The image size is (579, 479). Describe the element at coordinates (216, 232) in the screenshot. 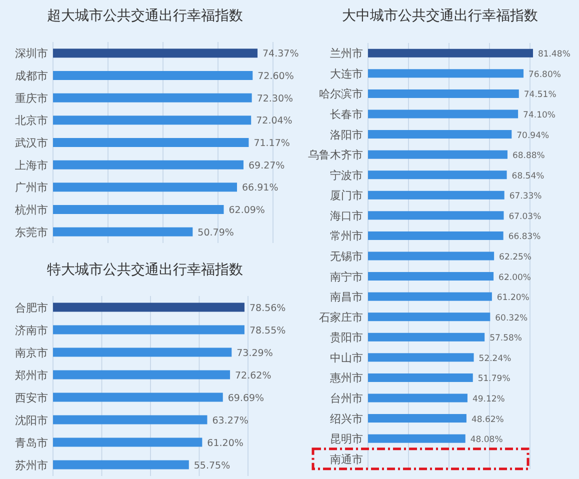

I see `data-label: 50.79%` at that location.